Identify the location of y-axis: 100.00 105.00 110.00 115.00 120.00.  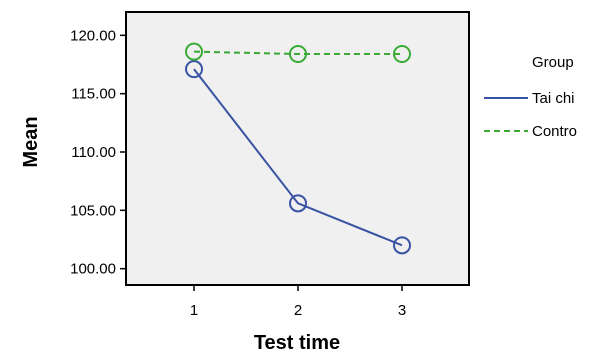
(98, 152).